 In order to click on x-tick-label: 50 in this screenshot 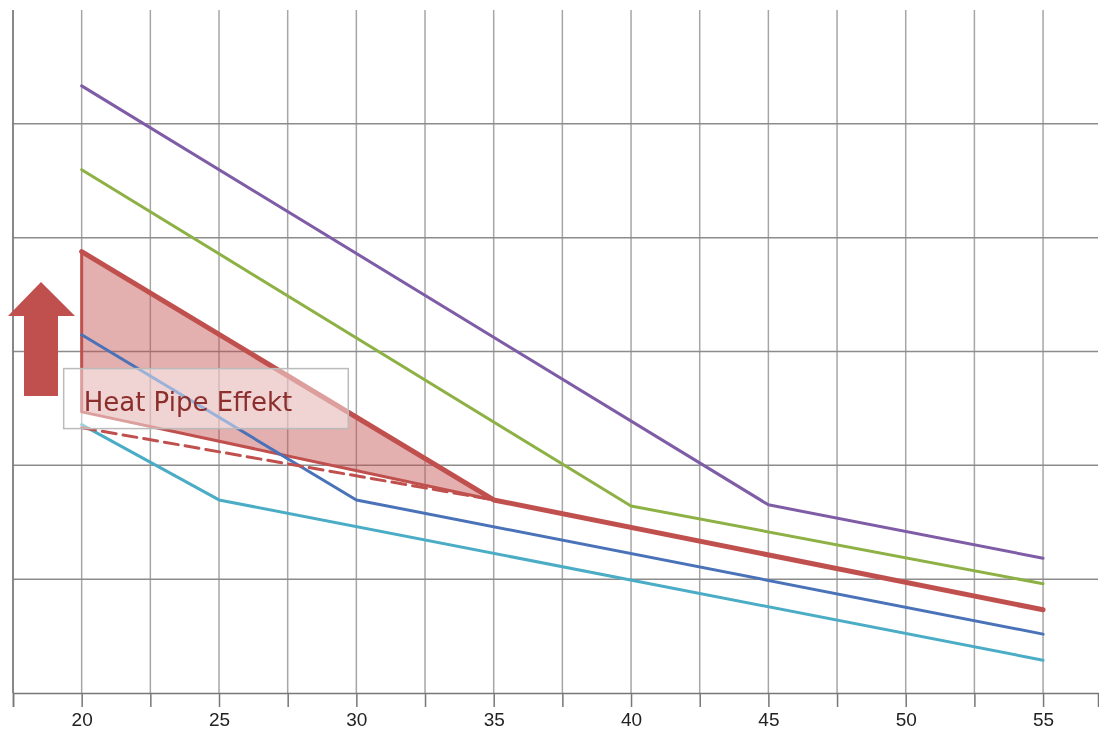, I will do `click(906, 720)`.